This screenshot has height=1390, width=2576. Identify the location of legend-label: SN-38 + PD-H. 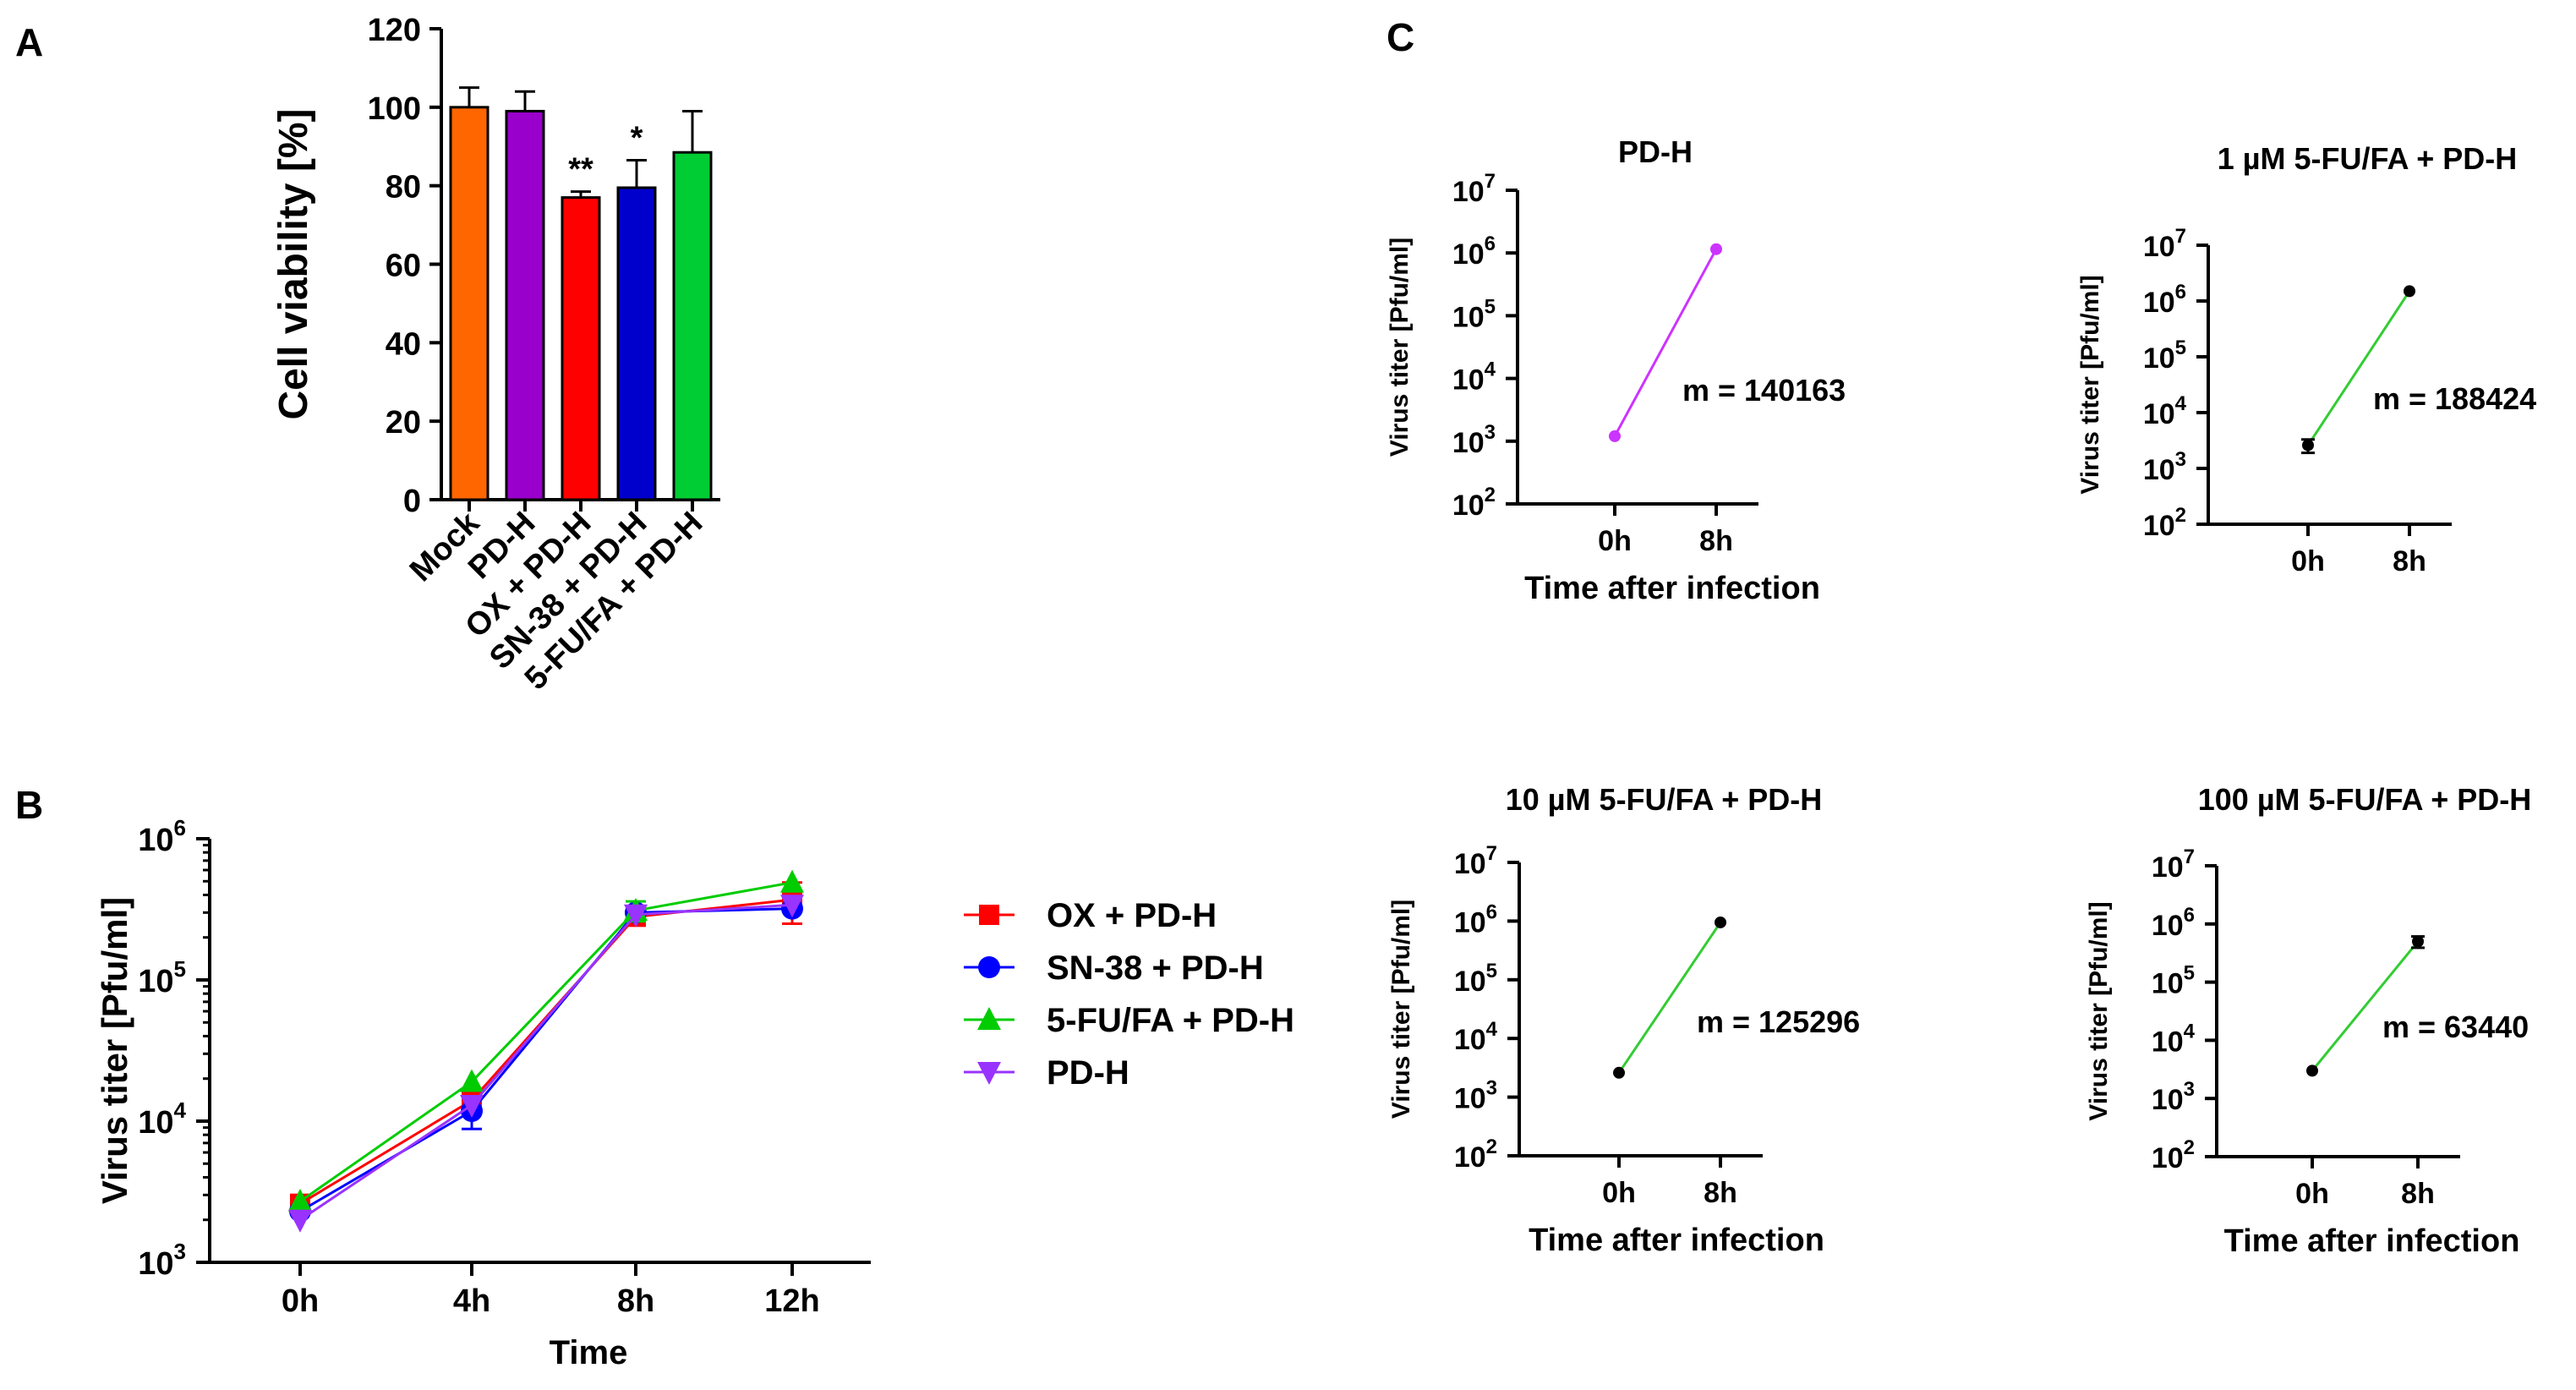
(1155, 968).